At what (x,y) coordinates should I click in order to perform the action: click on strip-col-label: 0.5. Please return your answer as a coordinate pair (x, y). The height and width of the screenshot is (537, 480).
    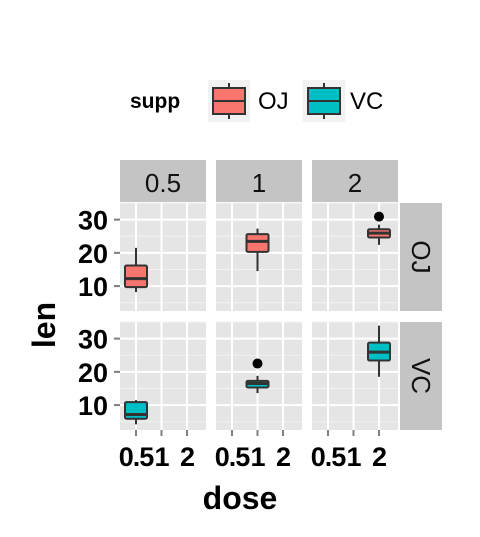
    Looking at the image, I should click on (163, 183).